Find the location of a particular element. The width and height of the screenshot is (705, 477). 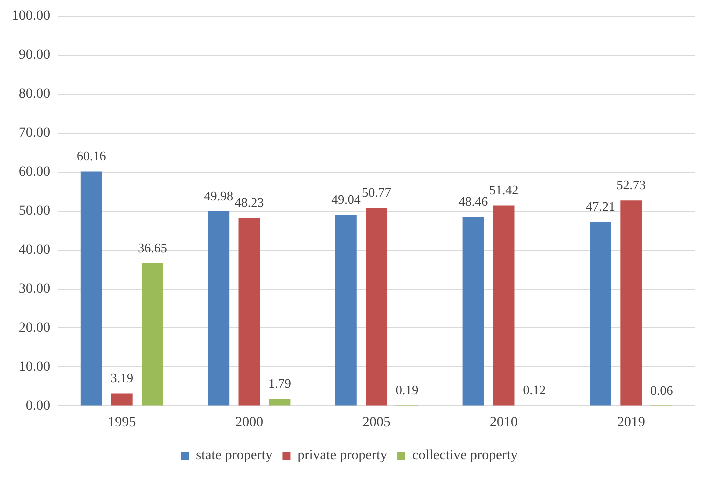

data-label: 3.19 is located at coordinates (122, 378).